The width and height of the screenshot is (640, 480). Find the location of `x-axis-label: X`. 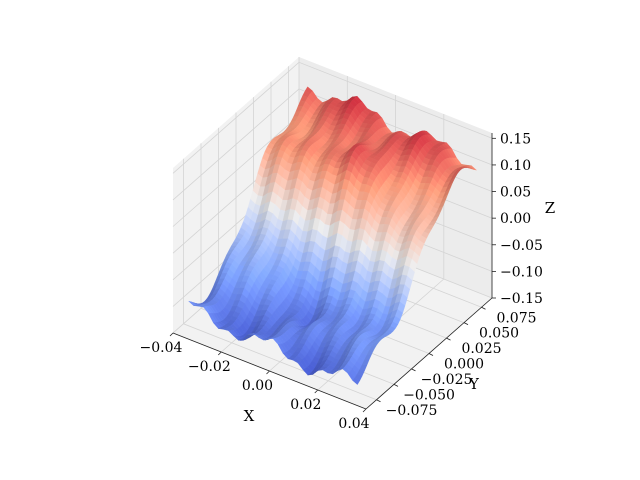

x-axis-label: X is located at coordinates (249, 416).